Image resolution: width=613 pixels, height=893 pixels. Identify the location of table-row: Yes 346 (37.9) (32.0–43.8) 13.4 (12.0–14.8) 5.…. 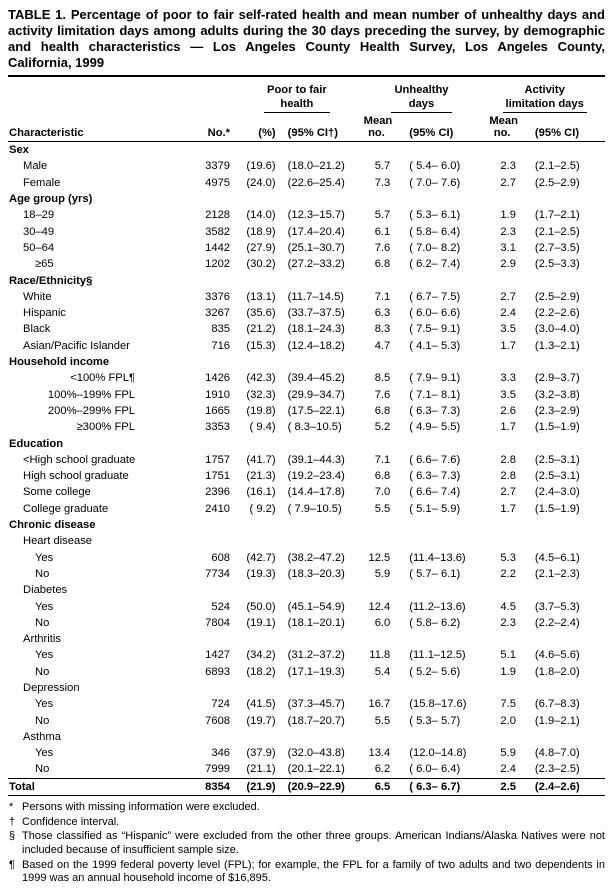
(306, 753).